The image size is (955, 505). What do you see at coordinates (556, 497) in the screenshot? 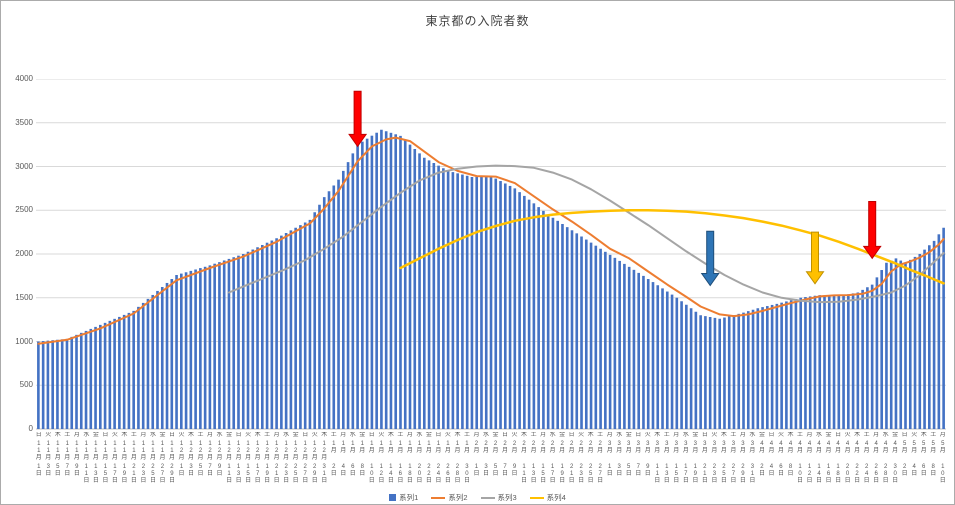
I see `legend-label: 系列4` at bounding box center [556, 497].